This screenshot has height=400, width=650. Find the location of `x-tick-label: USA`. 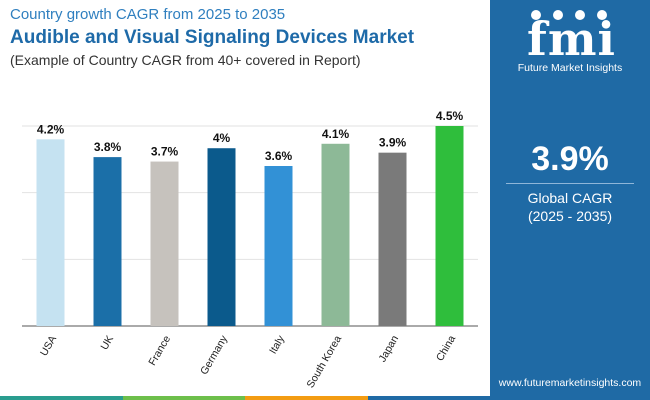

x-tick-label: USA is located at coordinates (48, 346).